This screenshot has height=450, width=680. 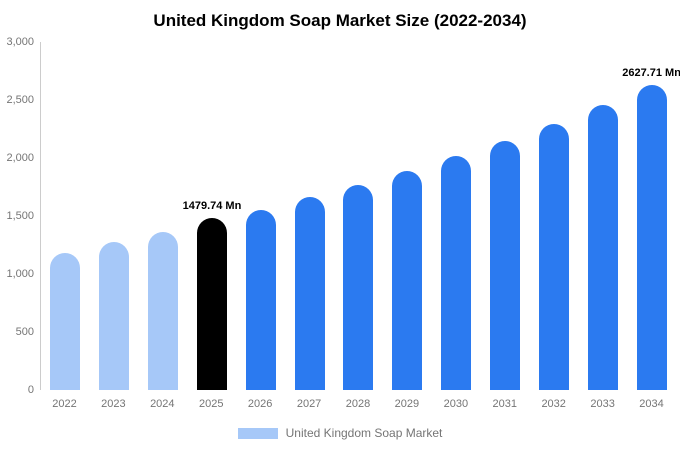 What do you see at coordinates (602, 404) in the screenshot?
I see `x-tick-2033: 2033` at bounding box center [602, 404].